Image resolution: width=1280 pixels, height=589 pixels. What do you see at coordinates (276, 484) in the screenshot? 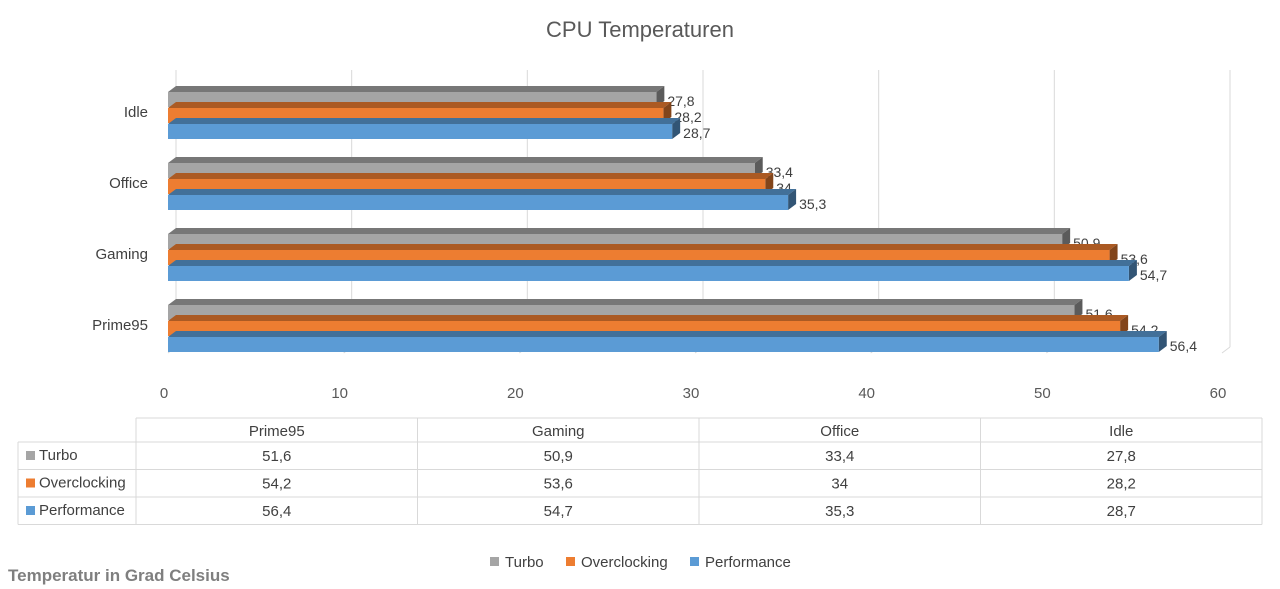
I see `table-cell: 54,2` at bounding box center [276, 484].